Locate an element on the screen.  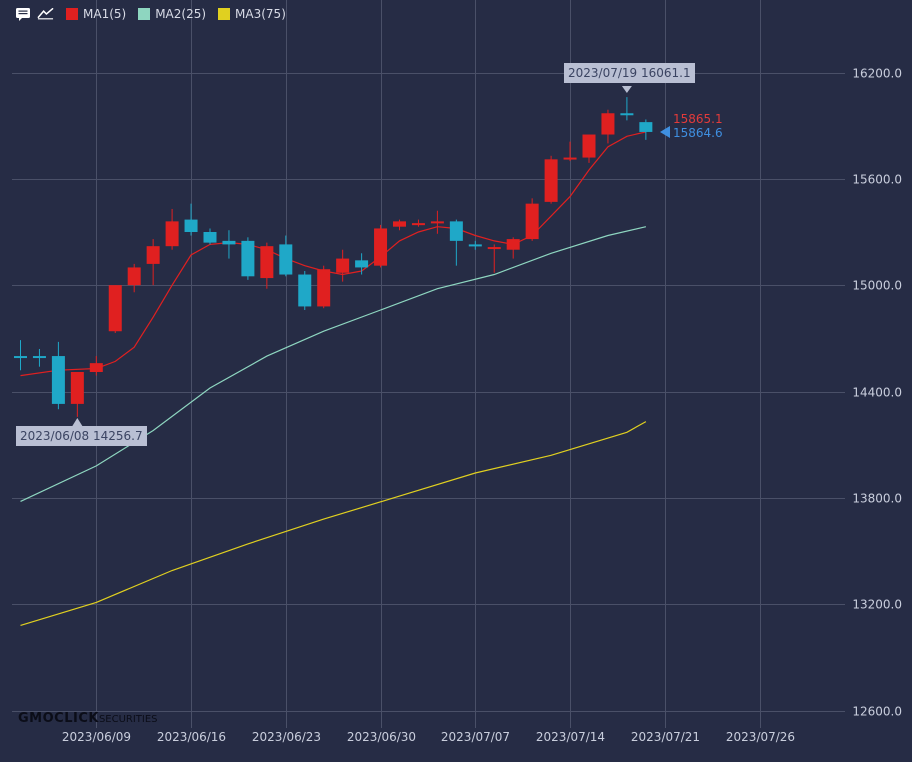
drawing-tool-icon is located at coordinates (45, 14).